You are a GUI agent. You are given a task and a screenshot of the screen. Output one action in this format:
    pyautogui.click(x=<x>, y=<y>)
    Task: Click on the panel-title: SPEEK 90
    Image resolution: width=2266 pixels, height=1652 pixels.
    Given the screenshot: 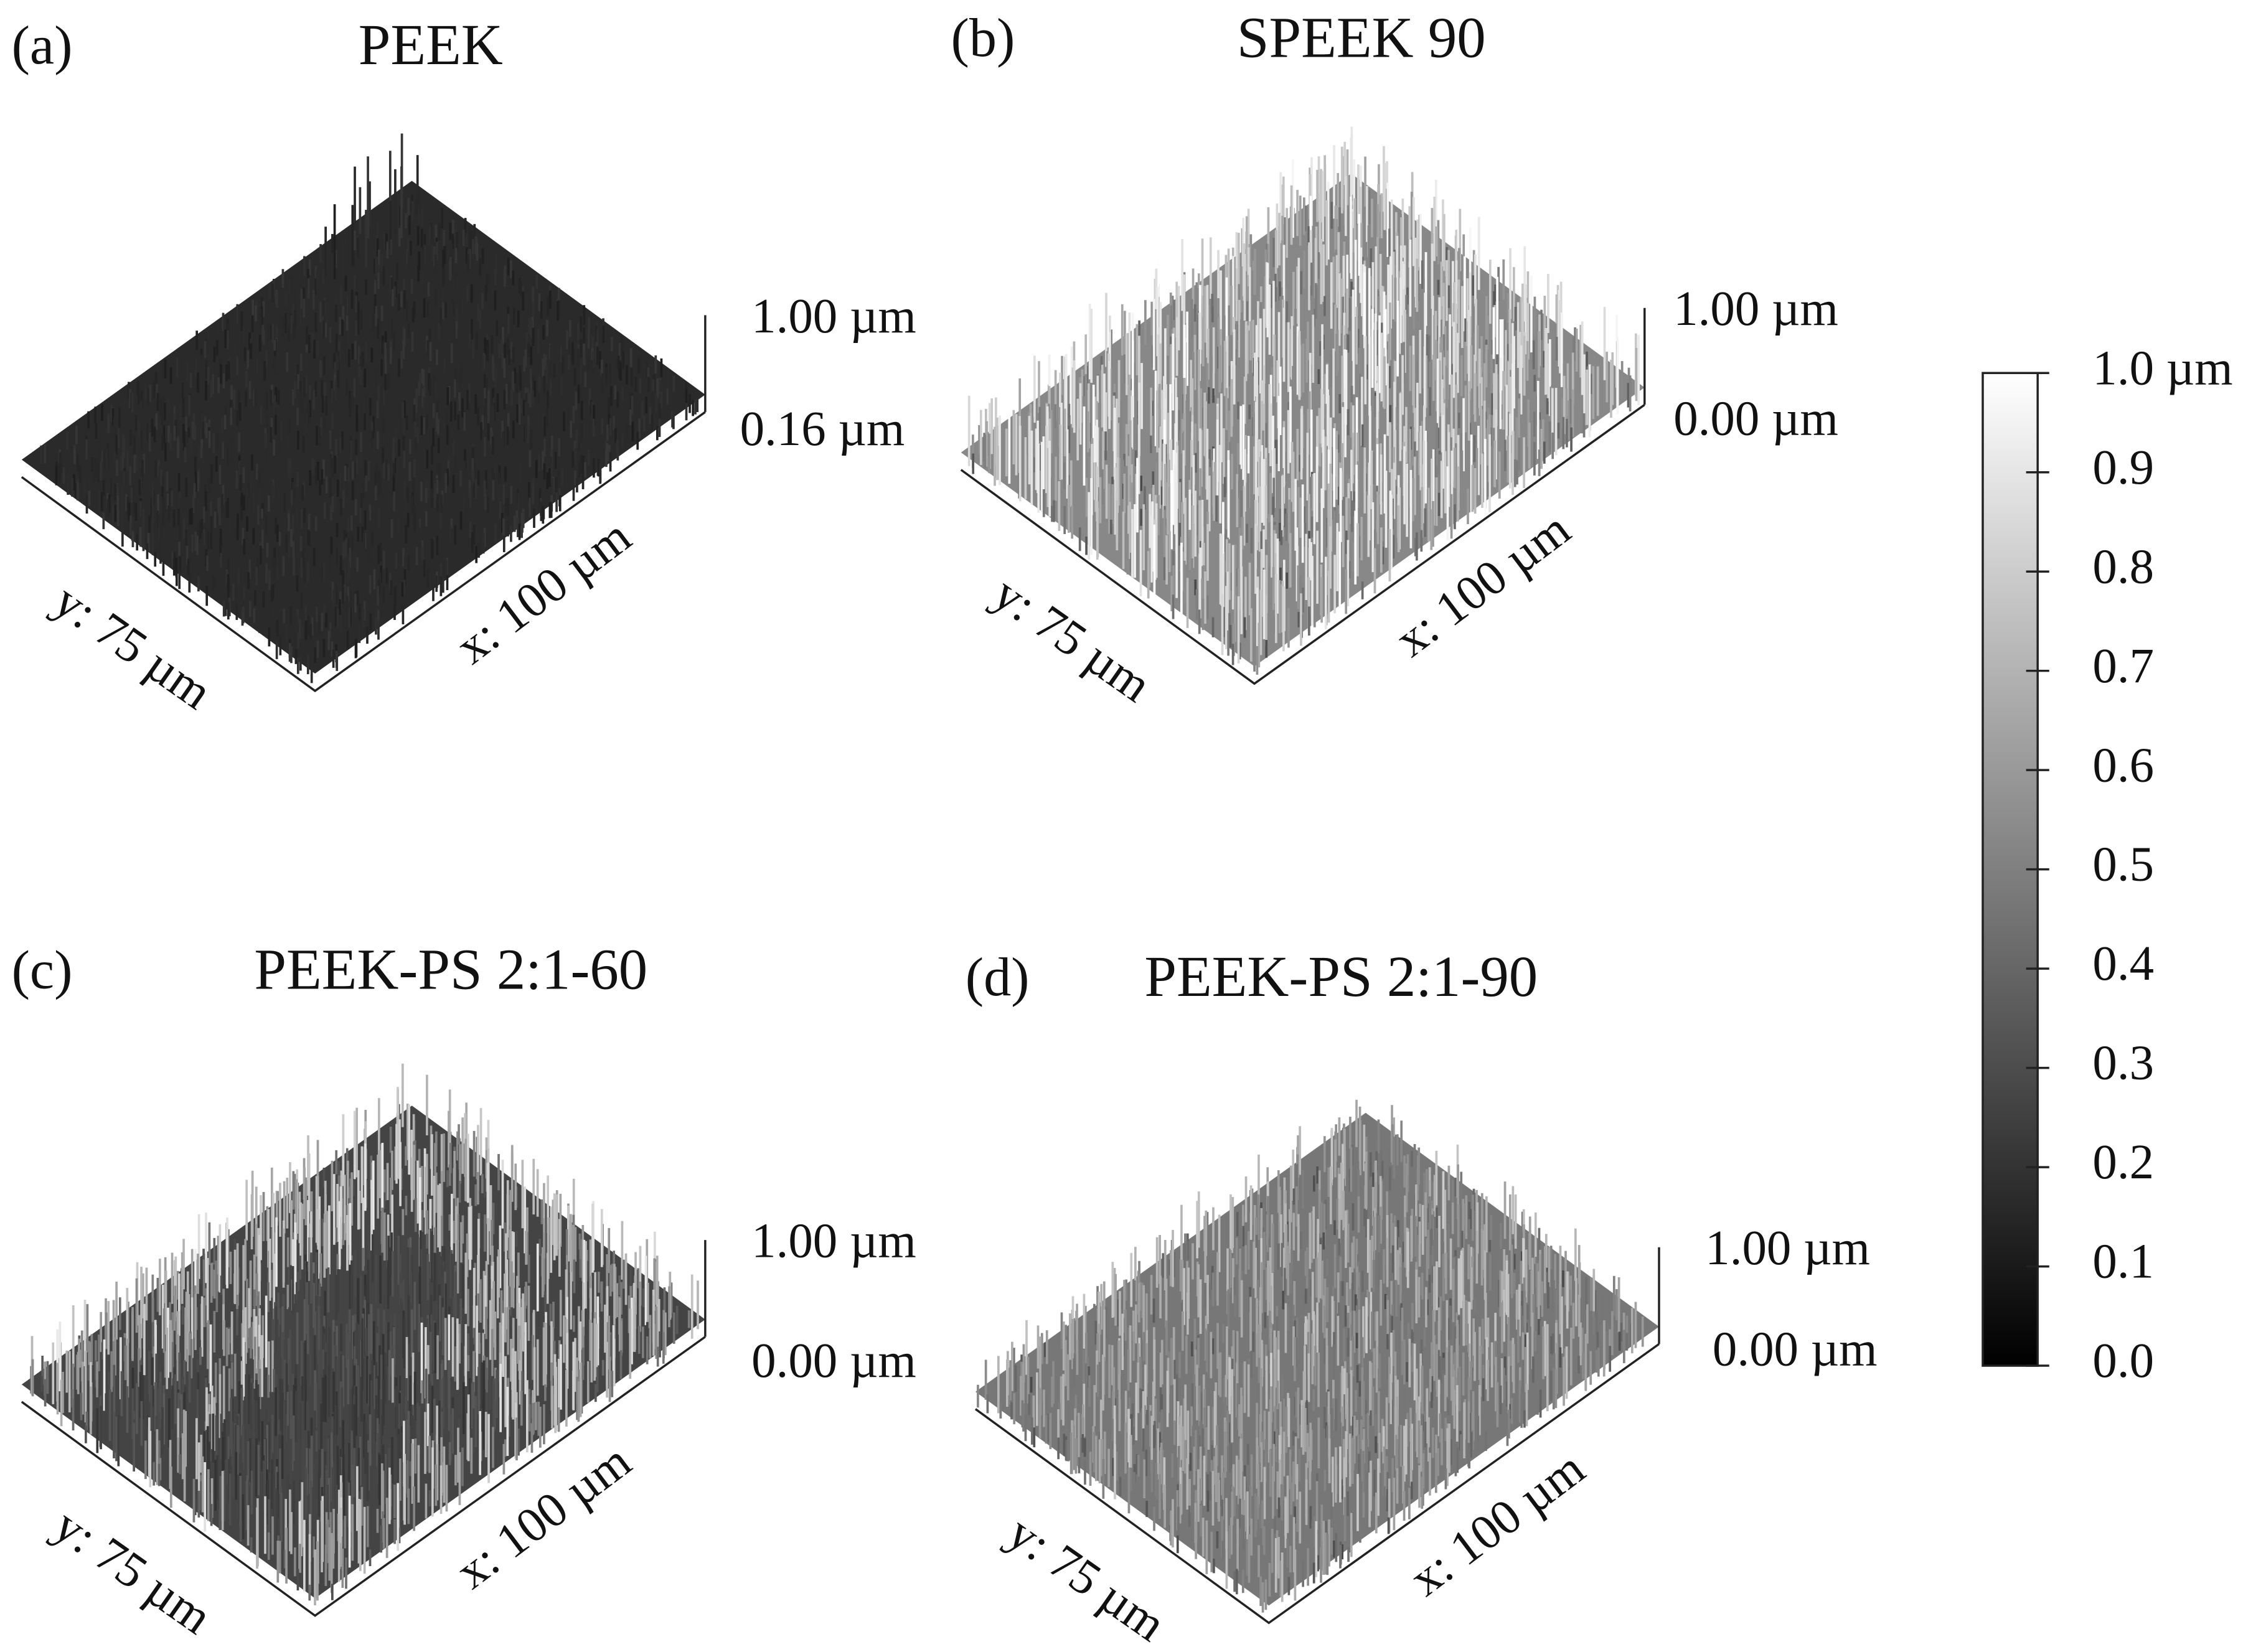 What is the action you would take?
    pyautogui.click(x=1362, y=38)
    